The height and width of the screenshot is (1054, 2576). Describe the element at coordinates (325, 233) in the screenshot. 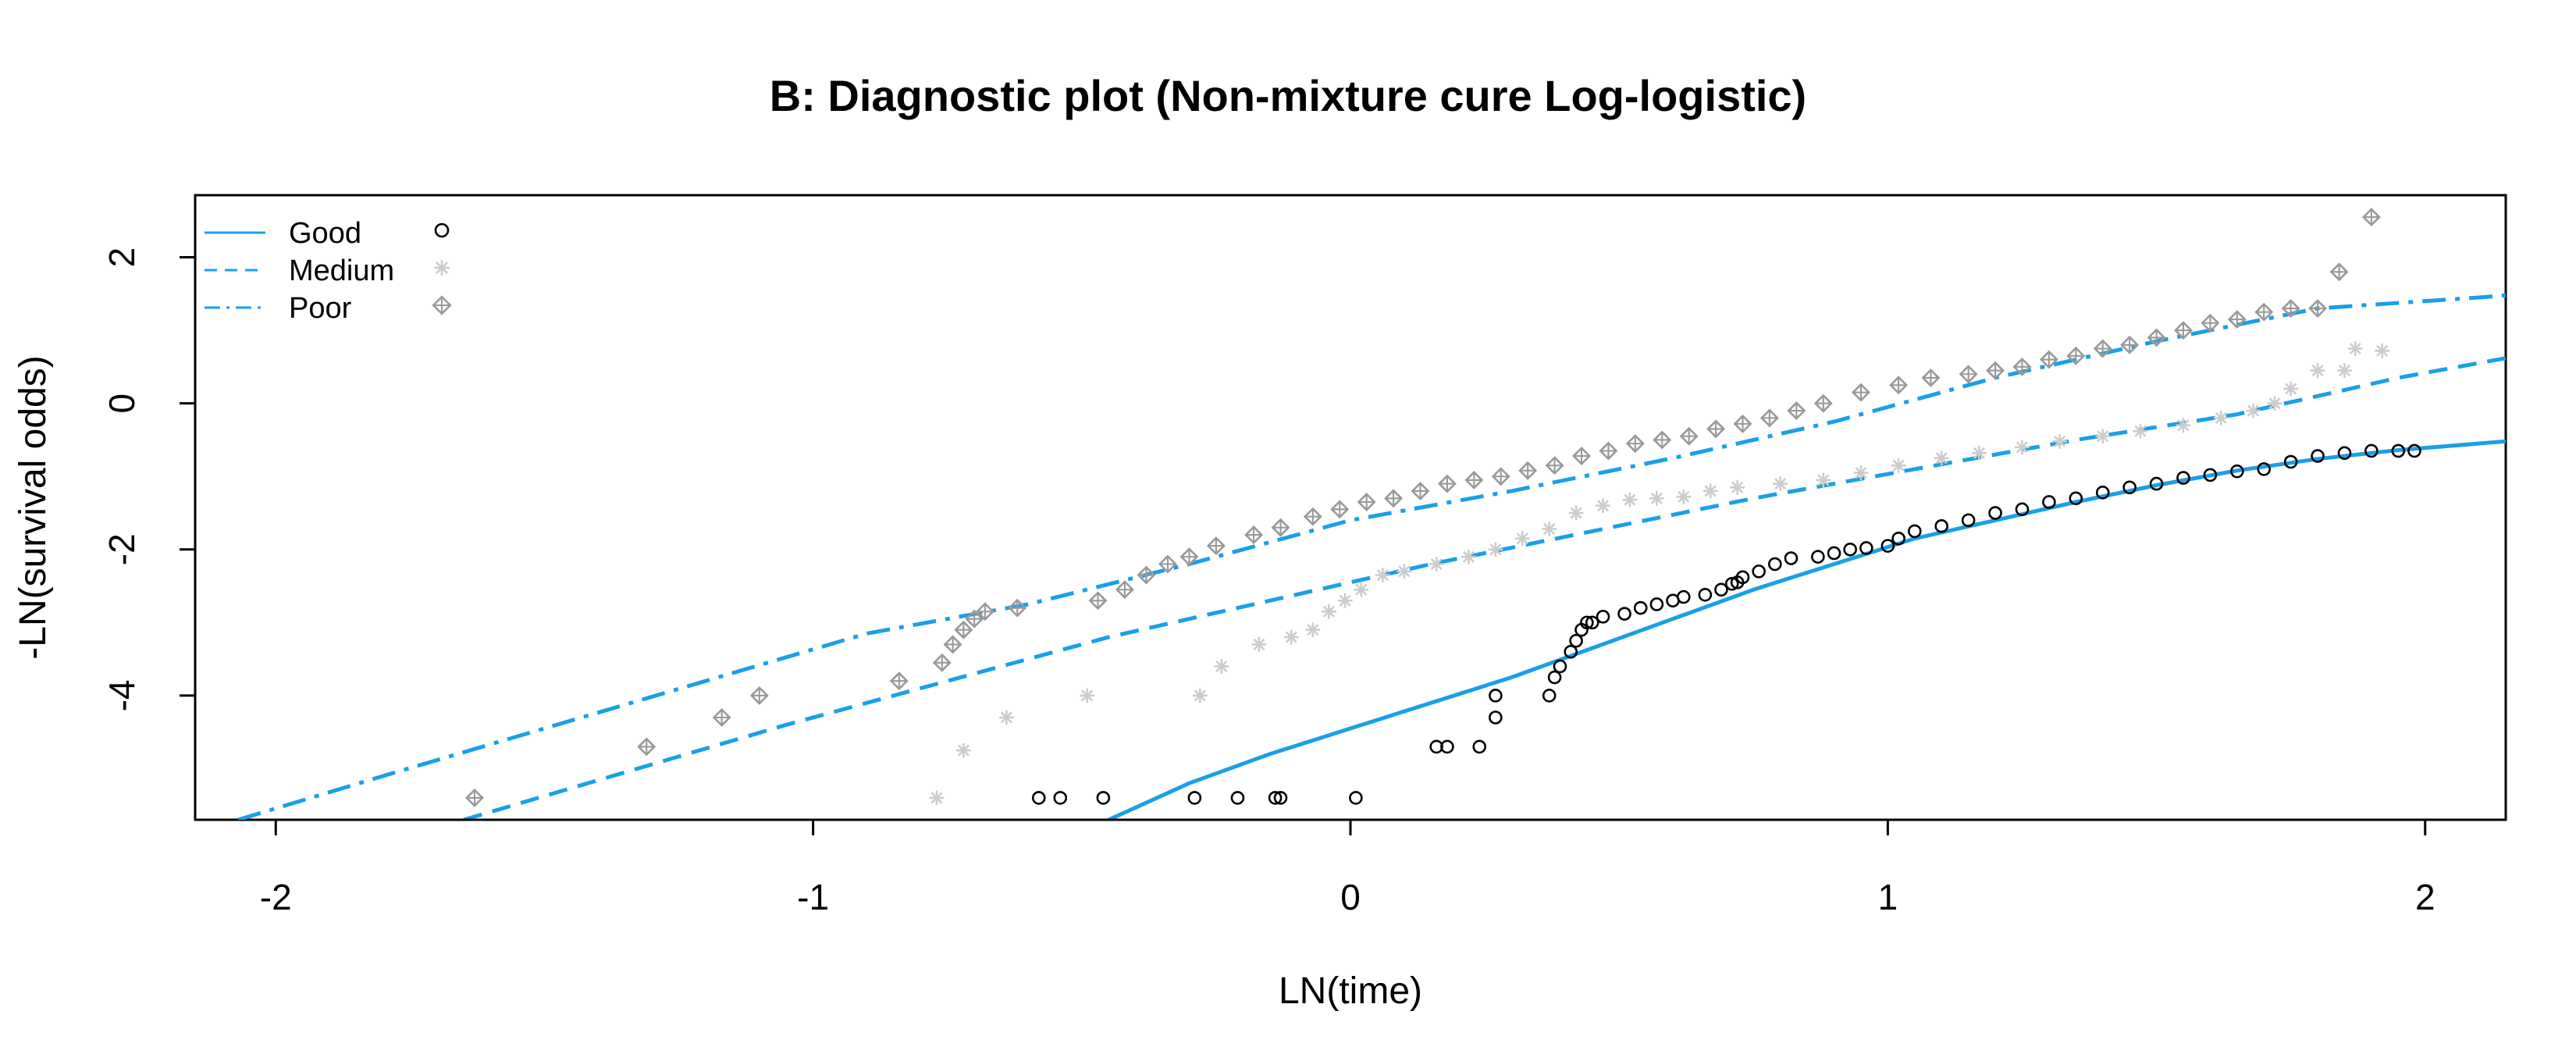

I see `legend-label-good: Good` at that location.